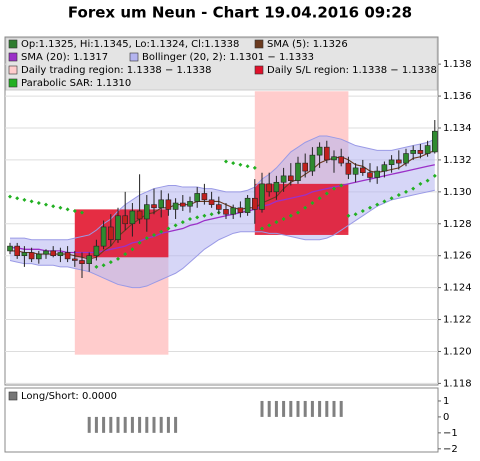 This screenshot has height=461, width=480. I want to click on y-tick-label: −2, so click(450, 449).